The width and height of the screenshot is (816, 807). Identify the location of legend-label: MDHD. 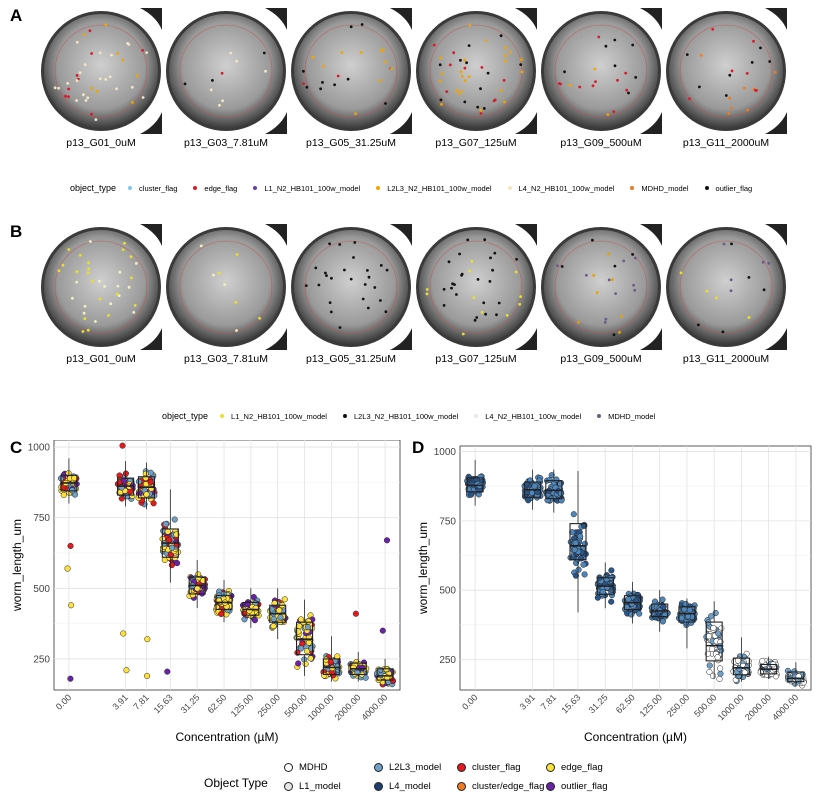
(313, 767).